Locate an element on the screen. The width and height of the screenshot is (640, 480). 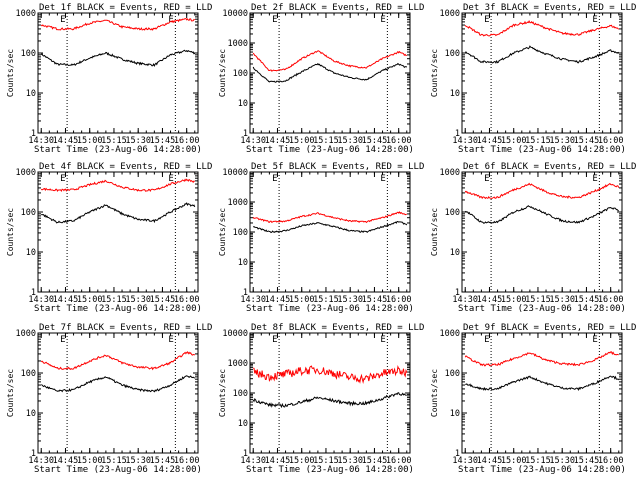
y-tick-label: 10000 is located at coordinates (235, 173).